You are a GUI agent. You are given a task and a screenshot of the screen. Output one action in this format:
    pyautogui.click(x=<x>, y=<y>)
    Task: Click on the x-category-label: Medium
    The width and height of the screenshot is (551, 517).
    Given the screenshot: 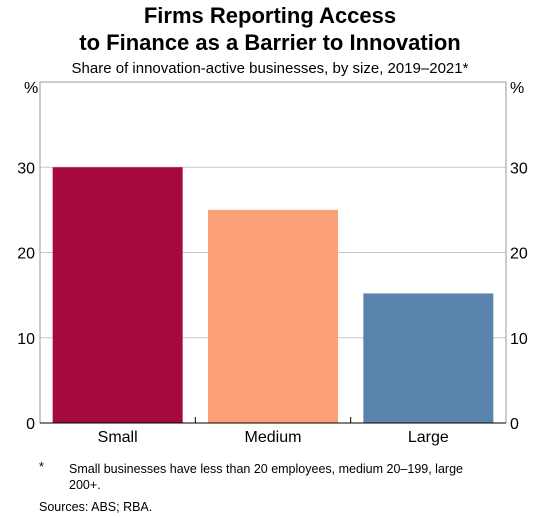 What is the action you would take?
    pyautogui.click(x=273, y=437)
    